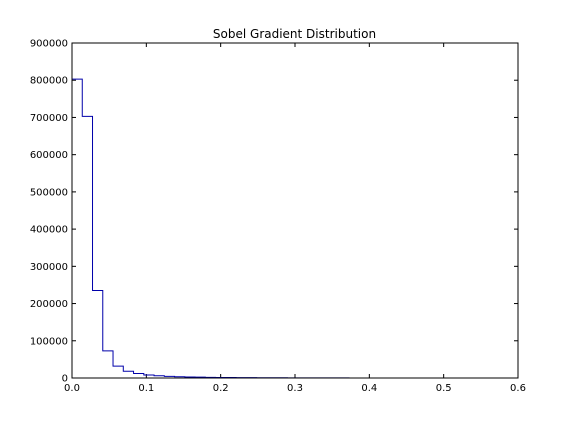 Image resolution: width=576 pixels, height=436 pixels. I want to click on chart-title: Sobel Gradient Distribution, so click(294, 34).